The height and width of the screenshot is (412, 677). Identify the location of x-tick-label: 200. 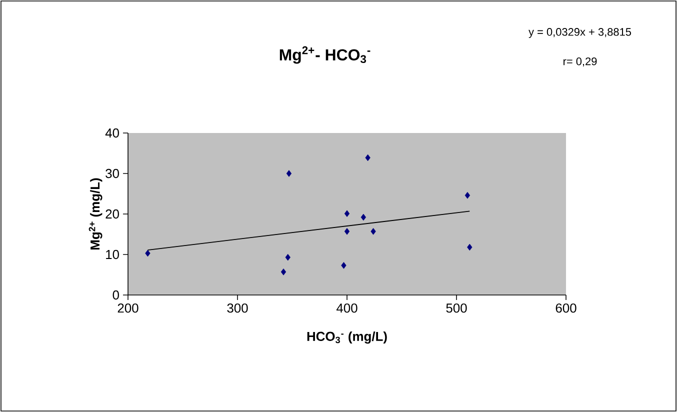
(128, 308).